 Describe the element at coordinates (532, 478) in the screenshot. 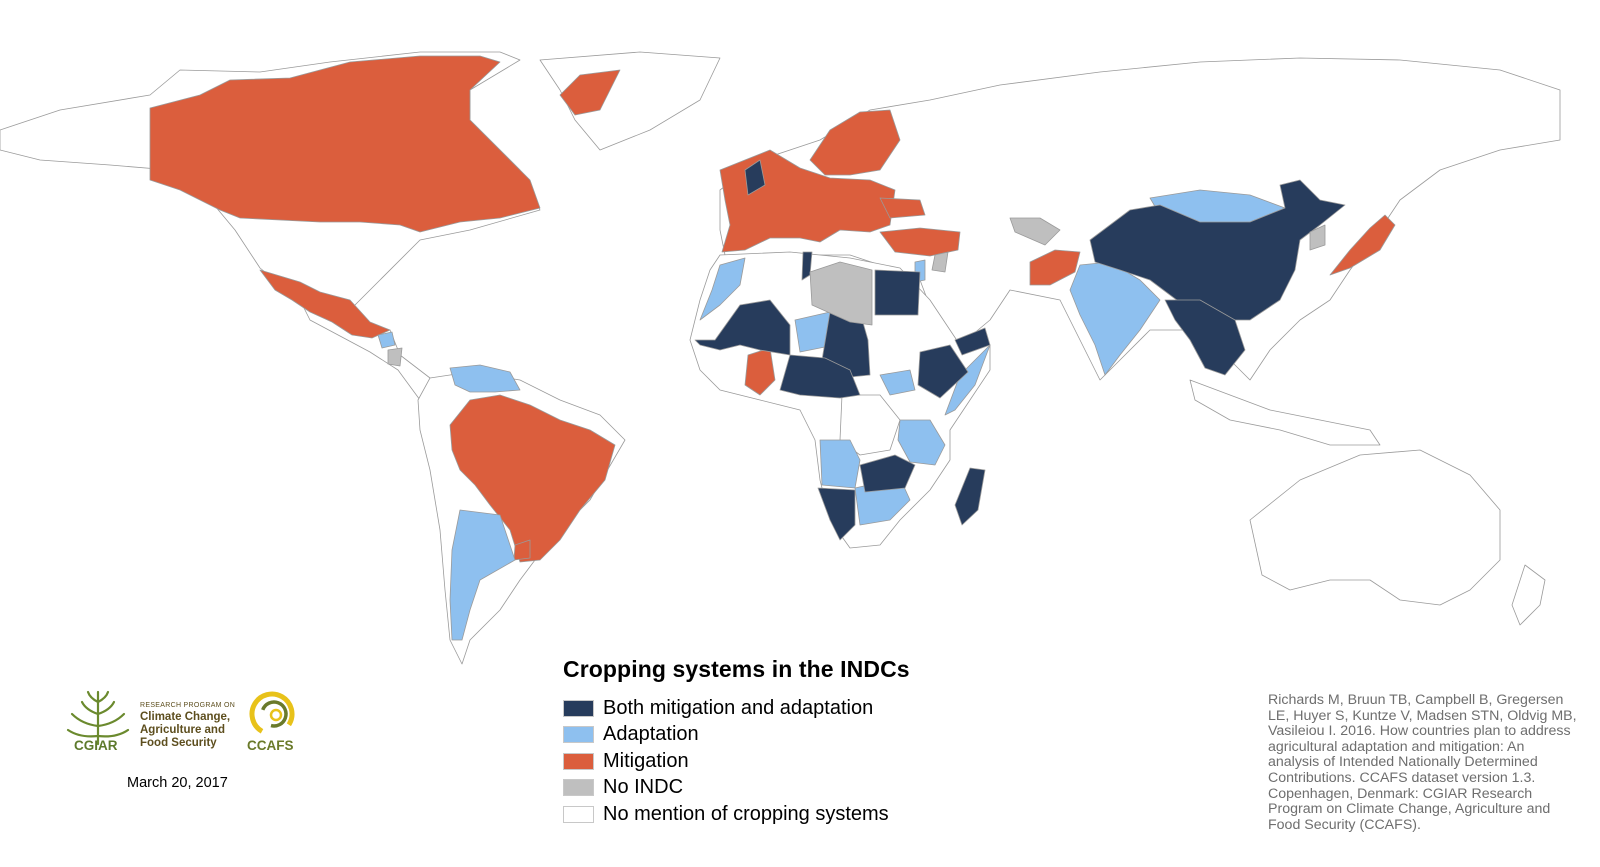

I see `country-brazil` at that location.